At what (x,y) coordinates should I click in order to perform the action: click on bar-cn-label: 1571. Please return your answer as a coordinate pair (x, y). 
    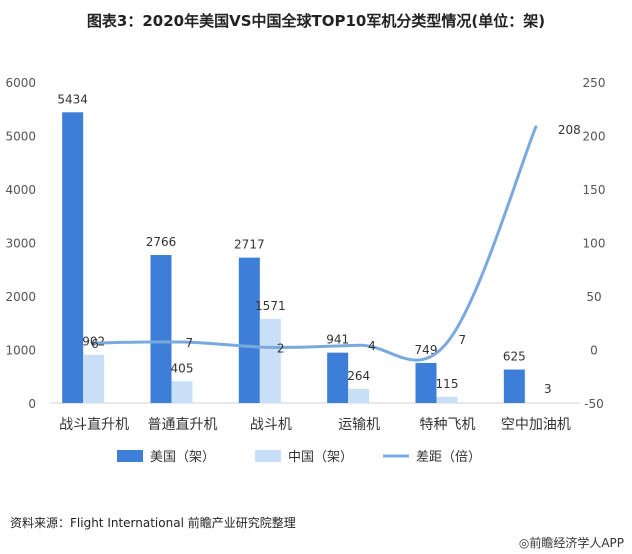
    Looking at the image, I should click on (270, 306).